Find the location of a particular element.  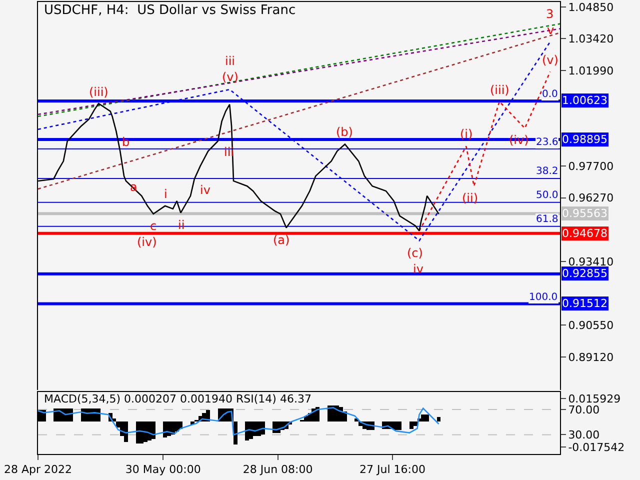

y-tick-label: 0.89120 is located at coordinates (591, 357).